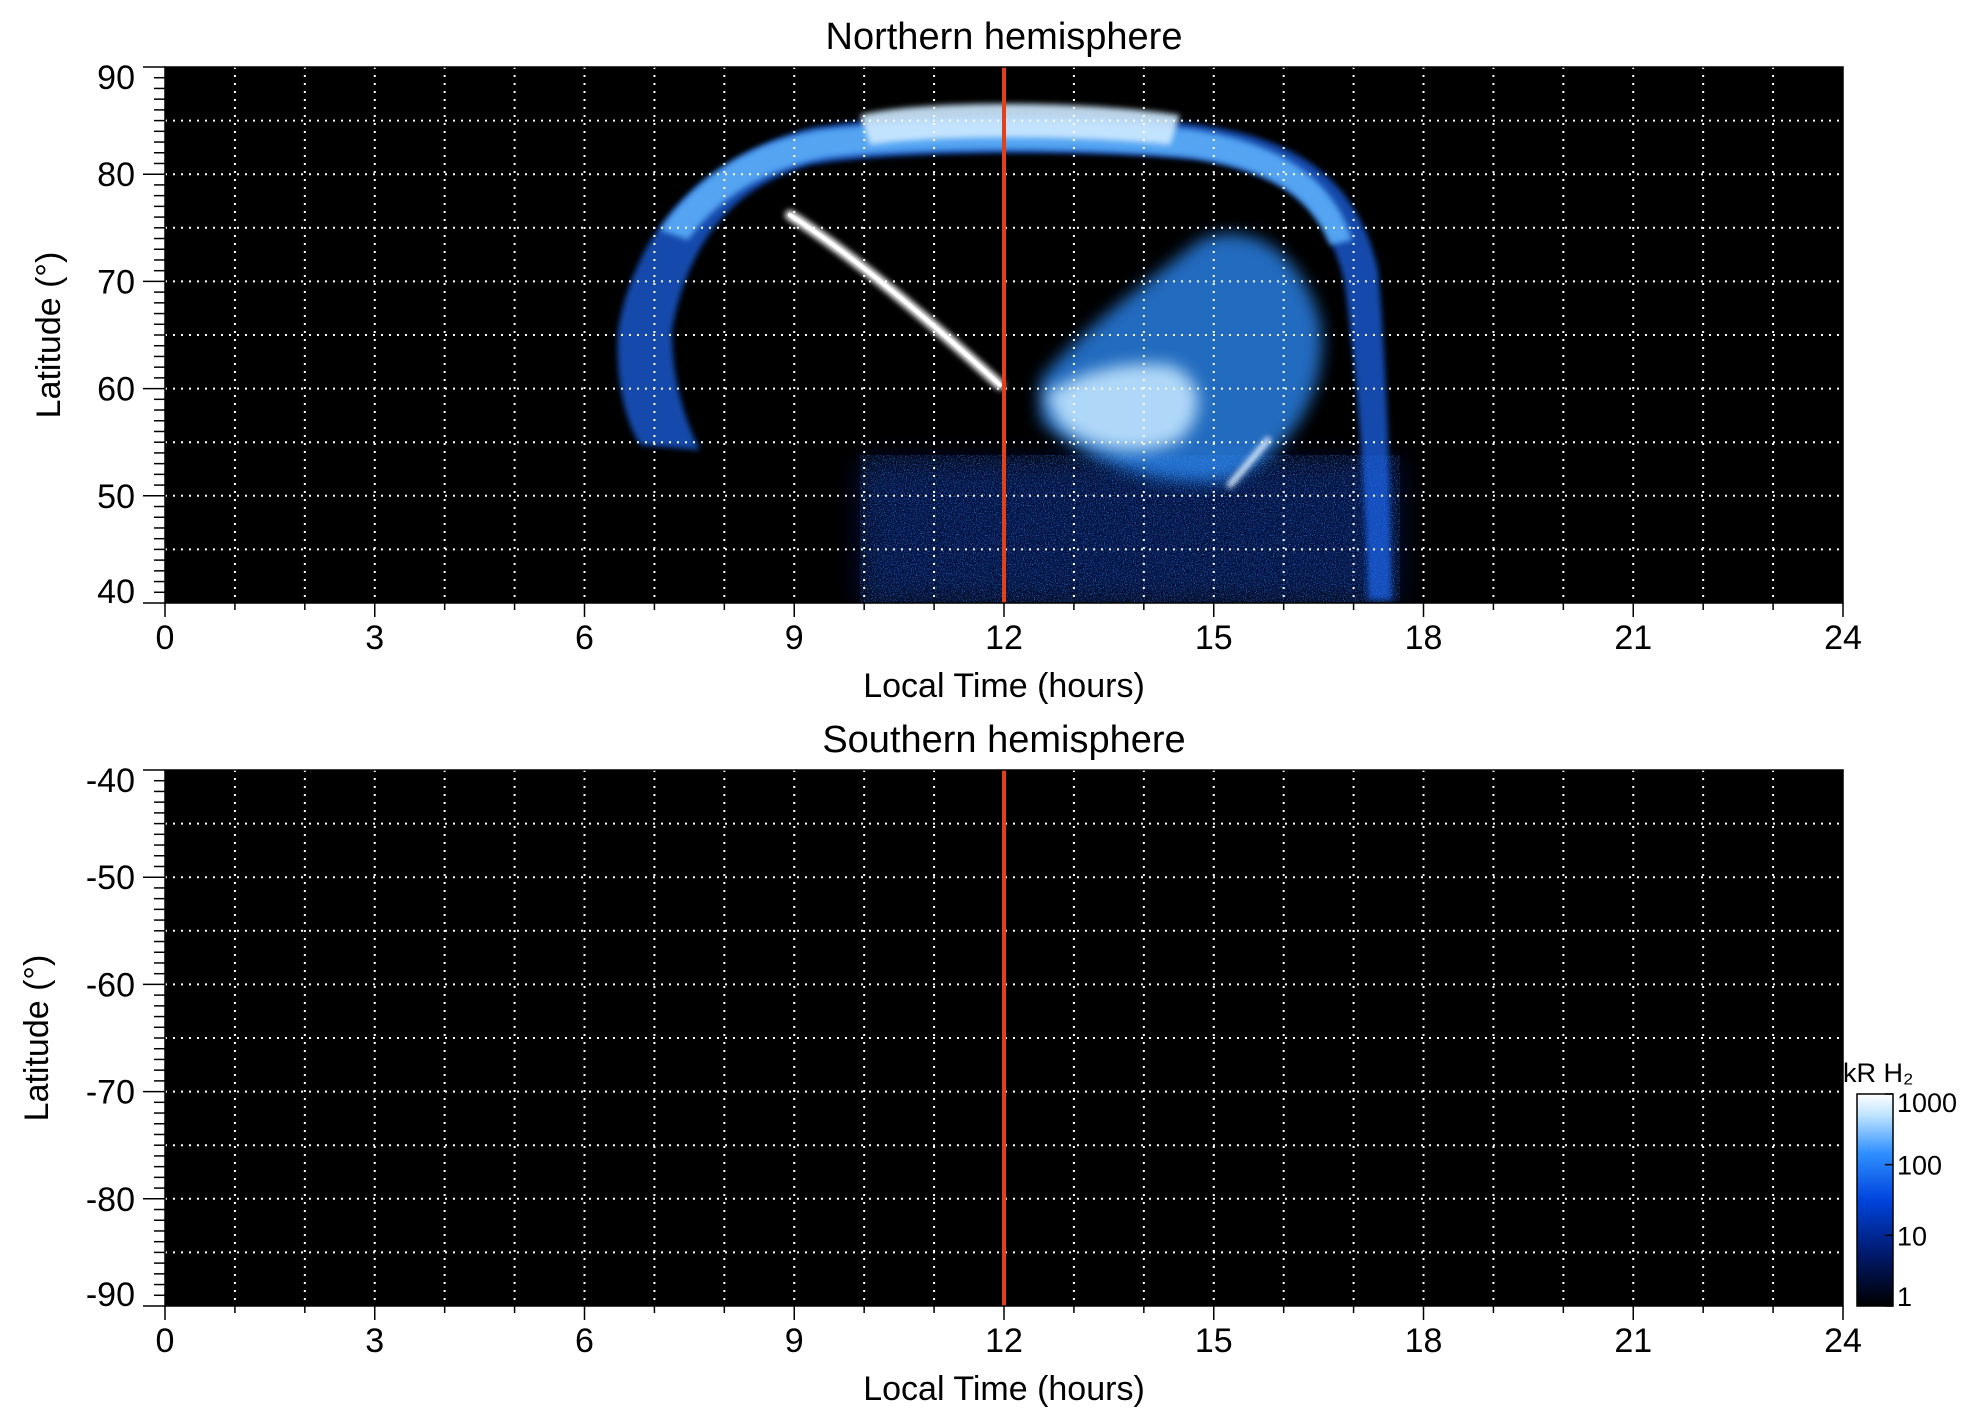 The width and height of the screenshot is (1983, 1423). What do you see at coordinates (1843, 1341) in the screenshot?
I see `south-x-tick-label: 24` at bounding box center [1843, 1341].